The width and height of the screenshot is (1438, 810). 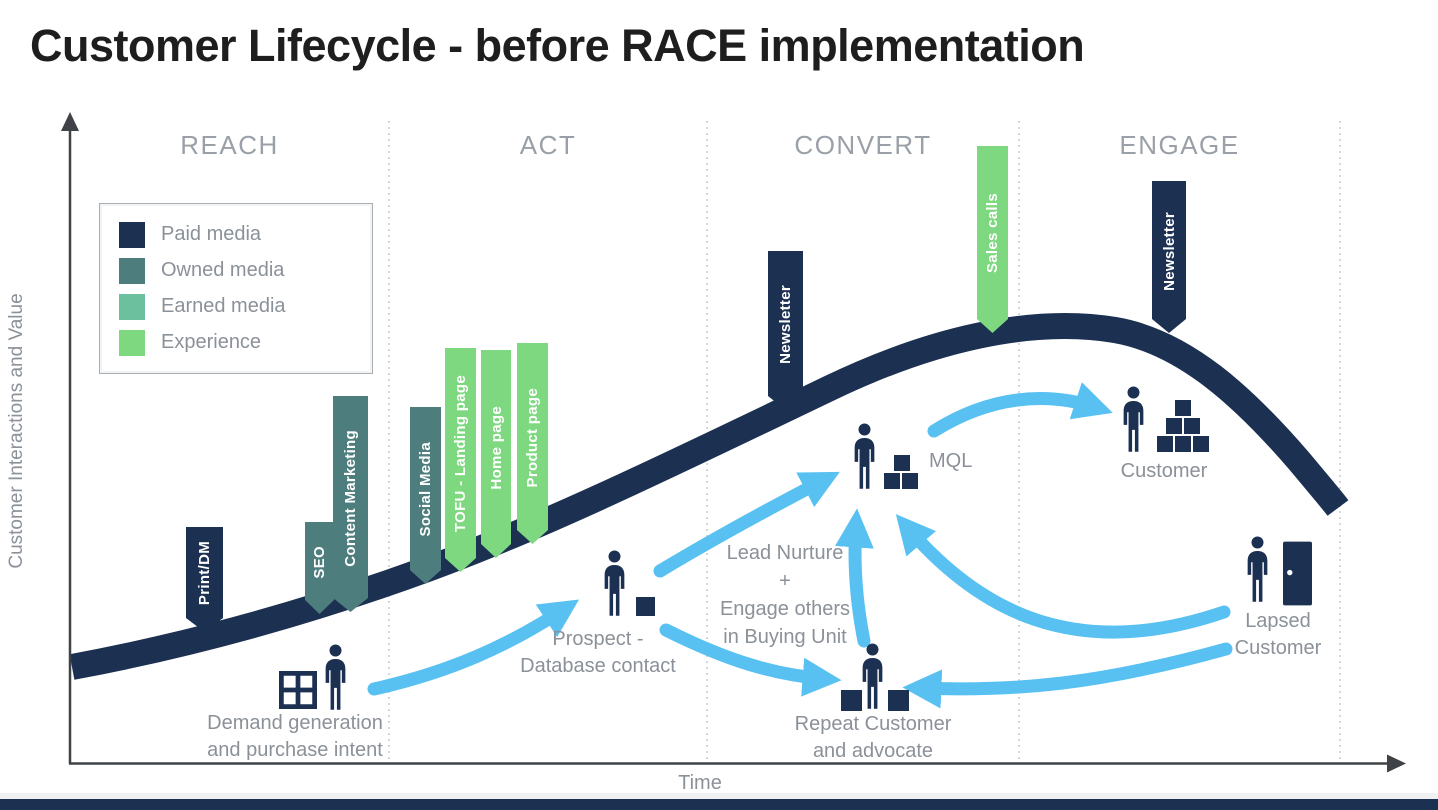 I want to click on channel-banner-label: Product page, so click(x=532, y=437).